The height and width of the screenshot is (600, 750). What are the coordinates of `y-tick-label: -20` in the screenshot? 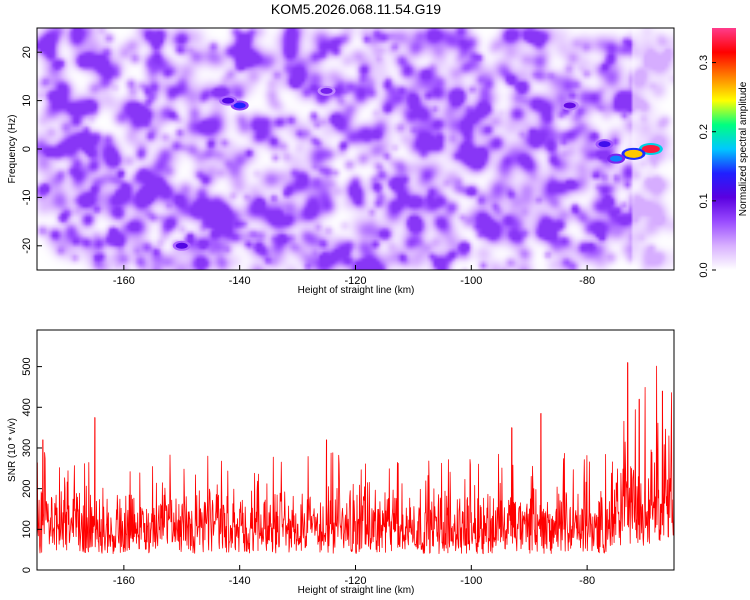 It's located at (27, 246).